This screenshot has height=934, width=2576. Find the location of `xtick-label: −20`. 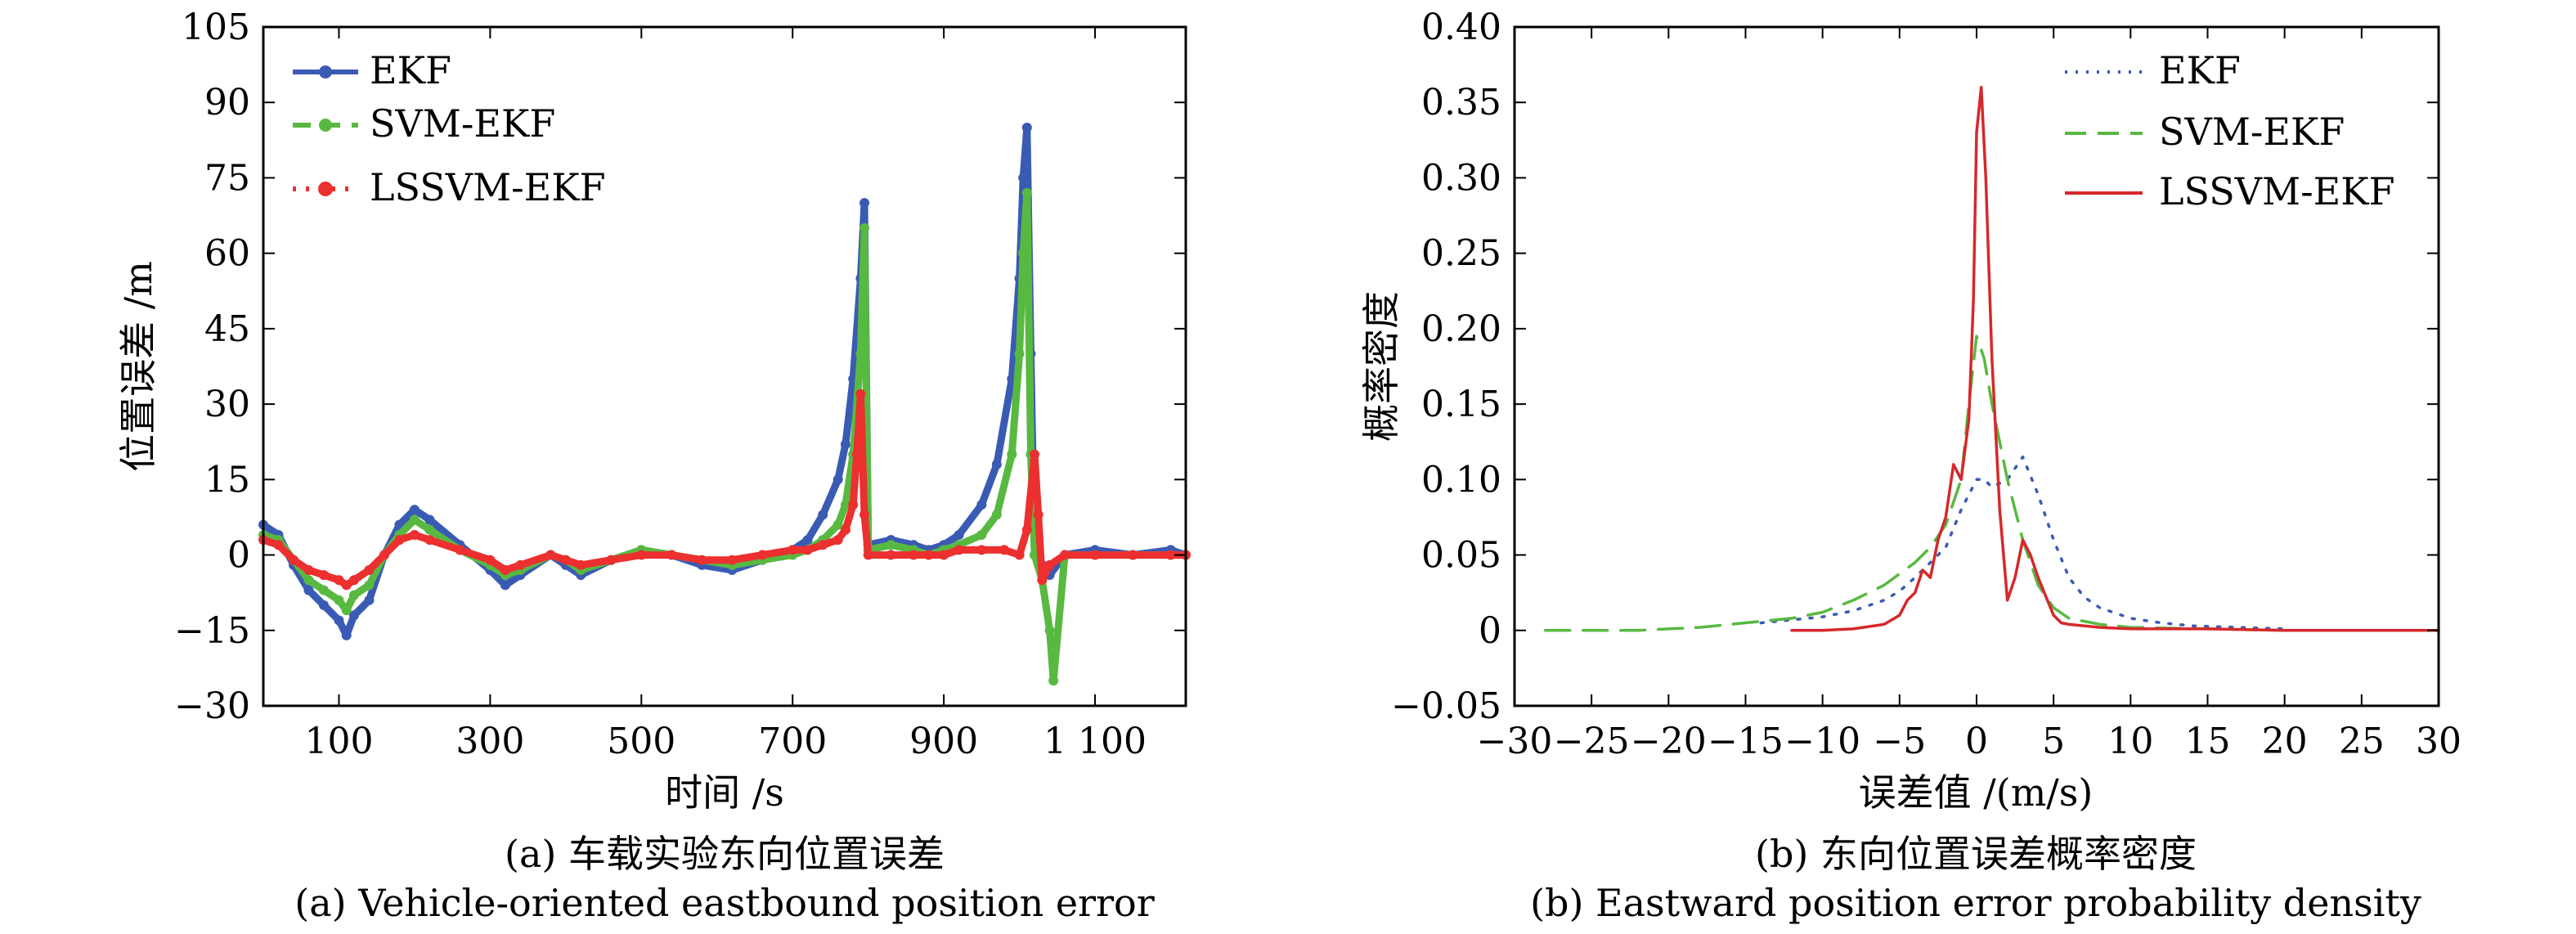

xtick-label: −20 is located at coordinates (1669, 741).